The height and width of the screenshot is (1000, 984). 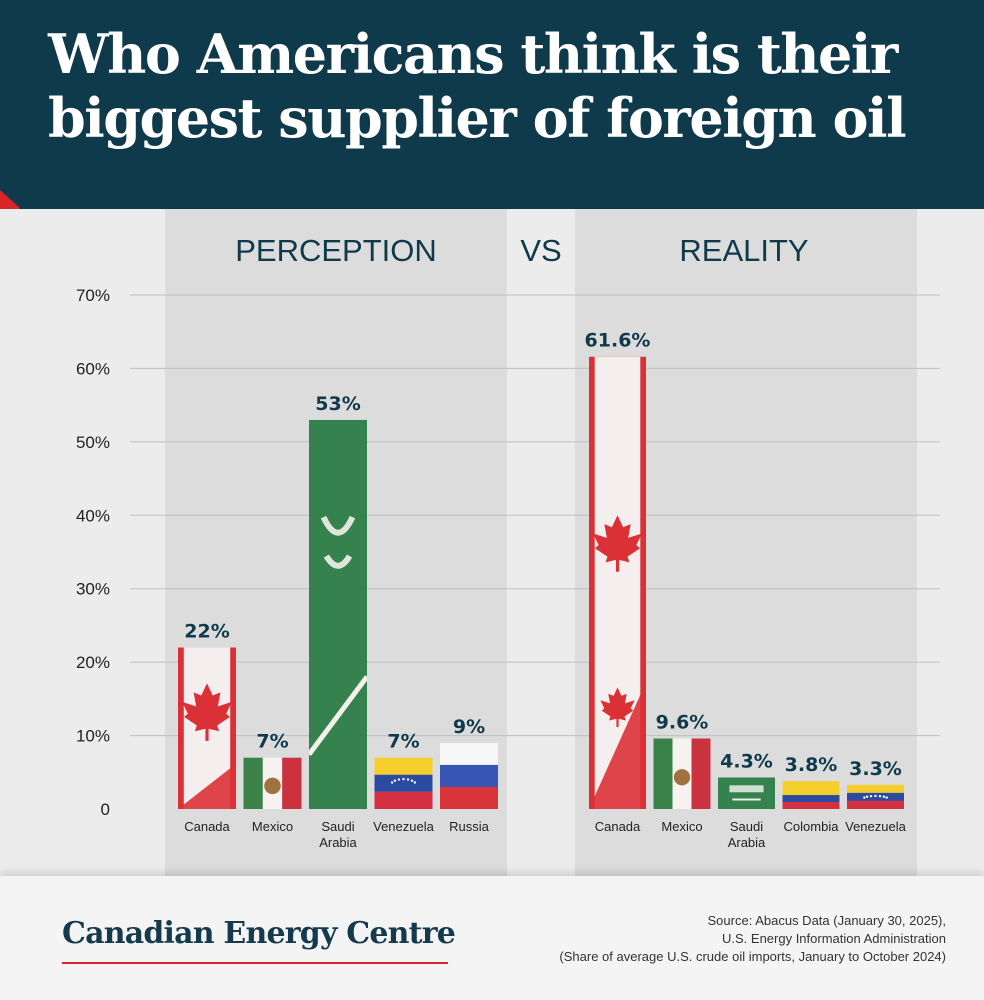 I want to click on title-line-2: biggest supplier of foreign oil, so click(x=477, y=118).